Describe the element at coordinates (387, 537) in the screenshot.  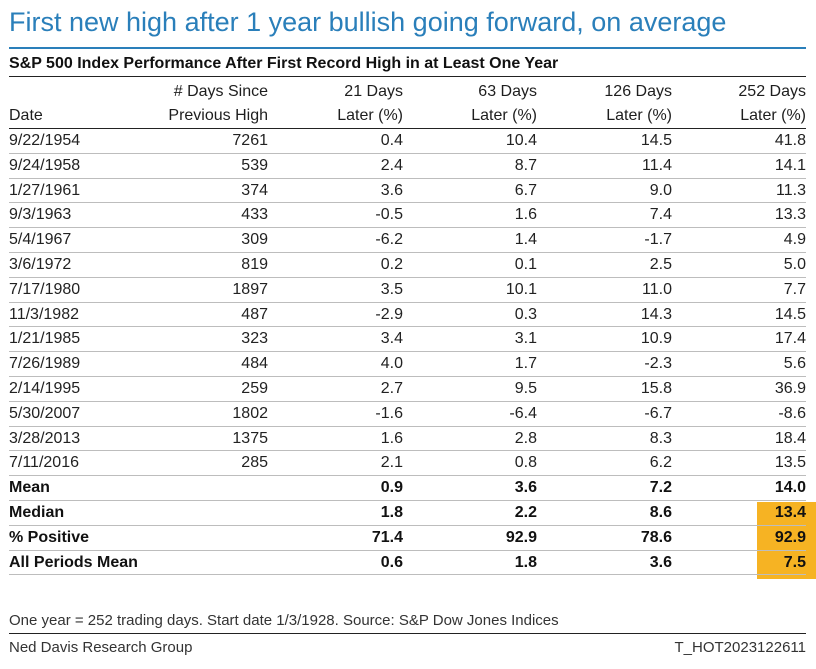
I see `cell-21-days: 71.4` at that location.